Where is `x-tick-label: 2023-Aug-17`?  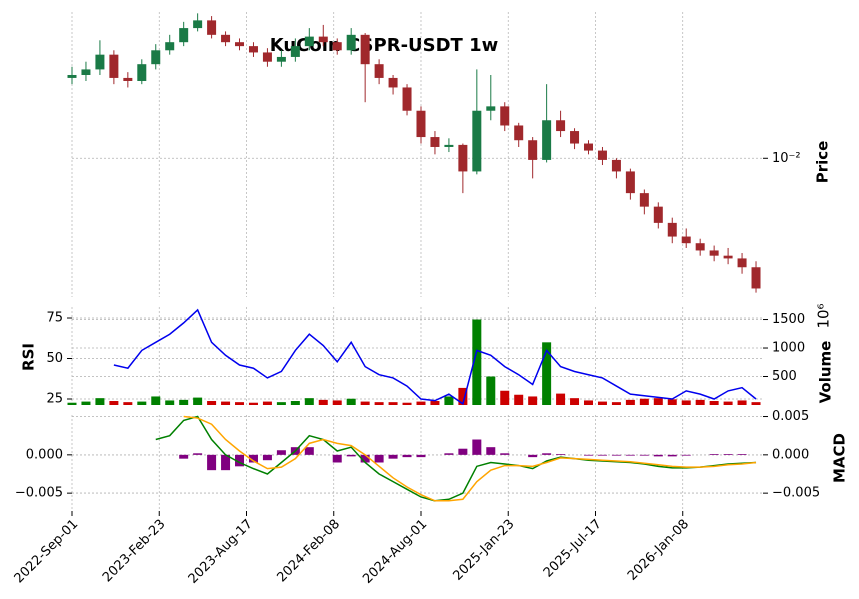 x-tick-label: 2023-Aug-17 is located at coordinates (221, 552).